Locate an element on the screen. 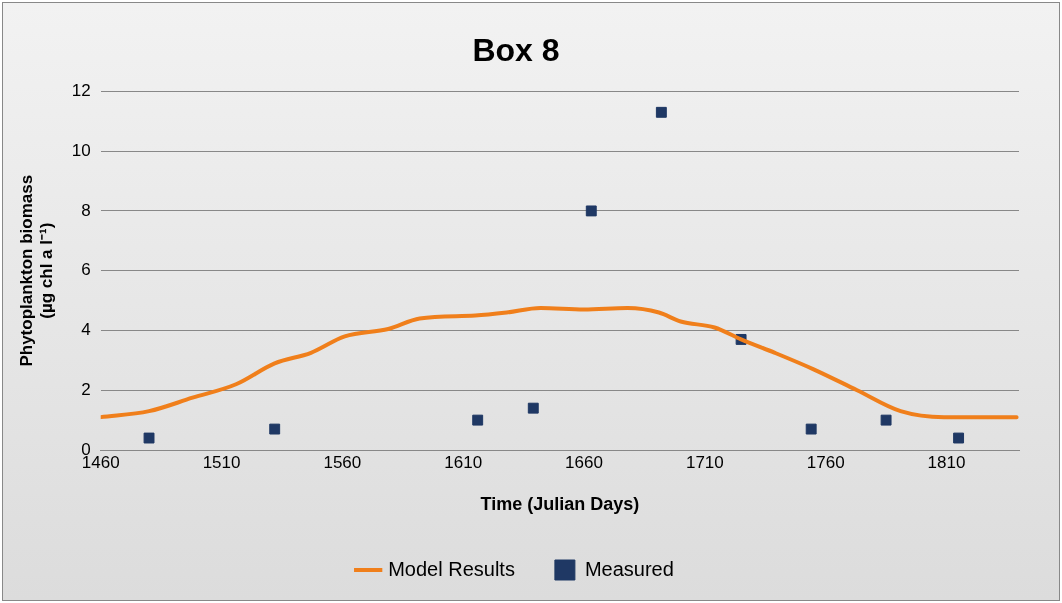  x-tick-label: 1560 is located at coordinates (342, 462).